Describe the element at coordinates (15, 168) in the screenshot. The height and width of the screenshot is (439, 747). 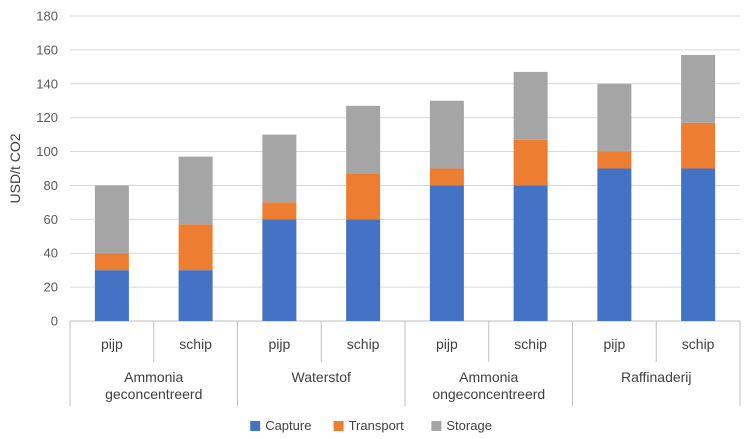
I see `y-axis-label: USD/t CO2` at that location.